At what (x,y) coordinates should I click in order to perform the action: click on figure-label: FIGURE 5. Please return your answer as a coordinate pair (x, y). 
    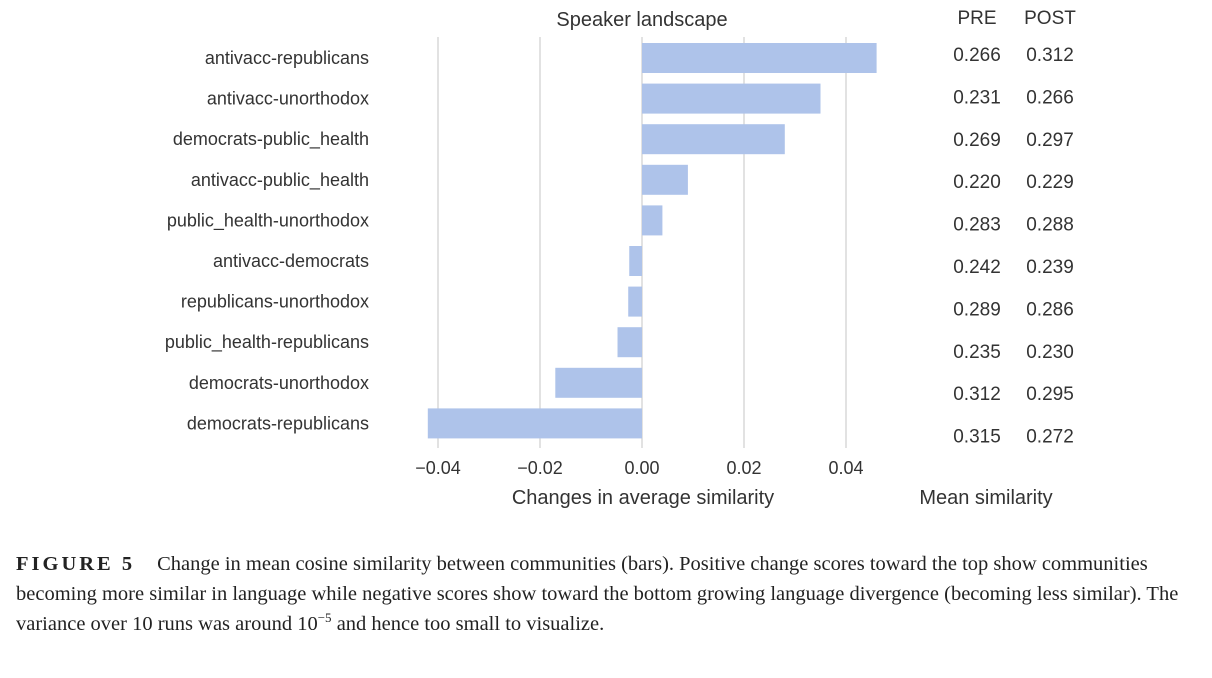
    Looking at the image, I should click on (76, 564).